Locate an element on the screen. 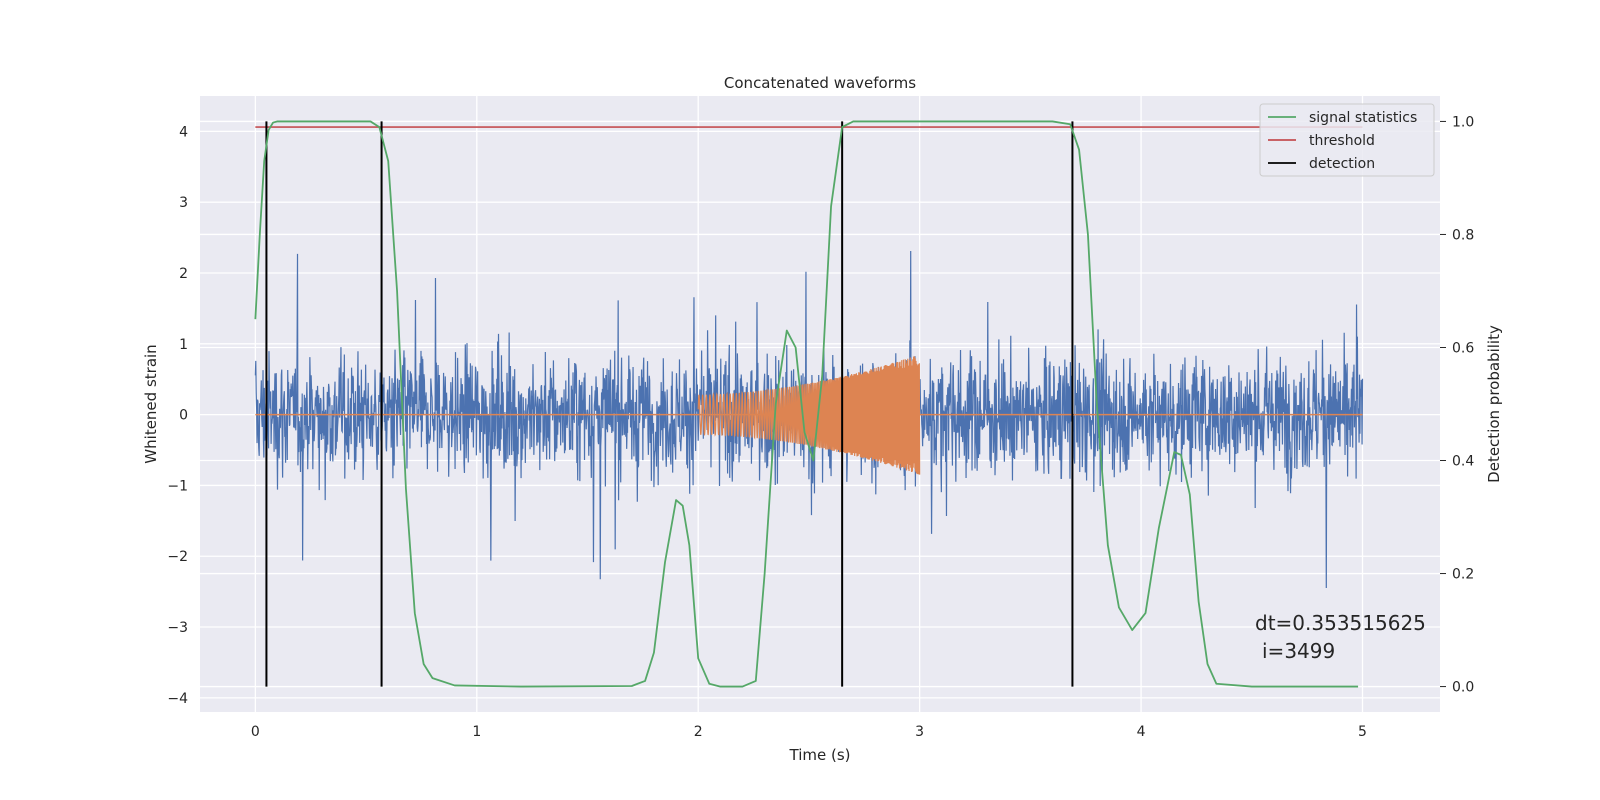  y-axis-right-label: Detection probability is located at coordinates (1494, 404).